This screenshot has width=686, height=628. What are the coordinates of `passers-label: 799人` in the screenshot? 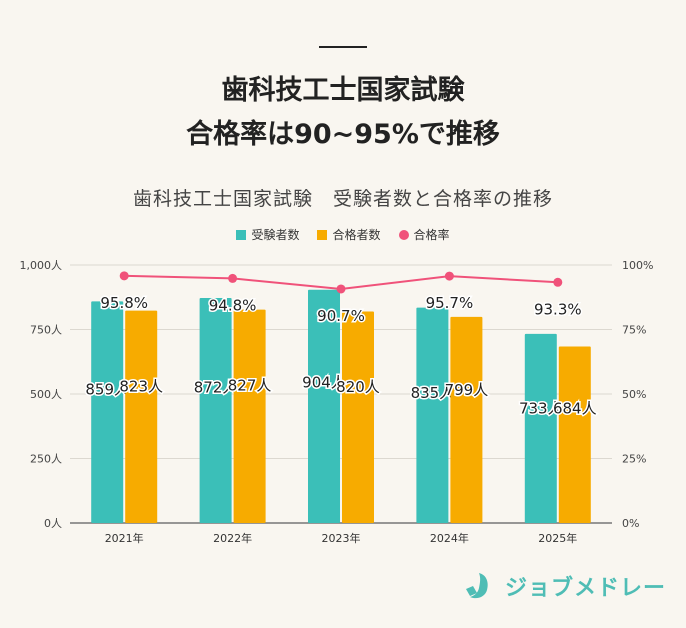 It's located at (467, 390).